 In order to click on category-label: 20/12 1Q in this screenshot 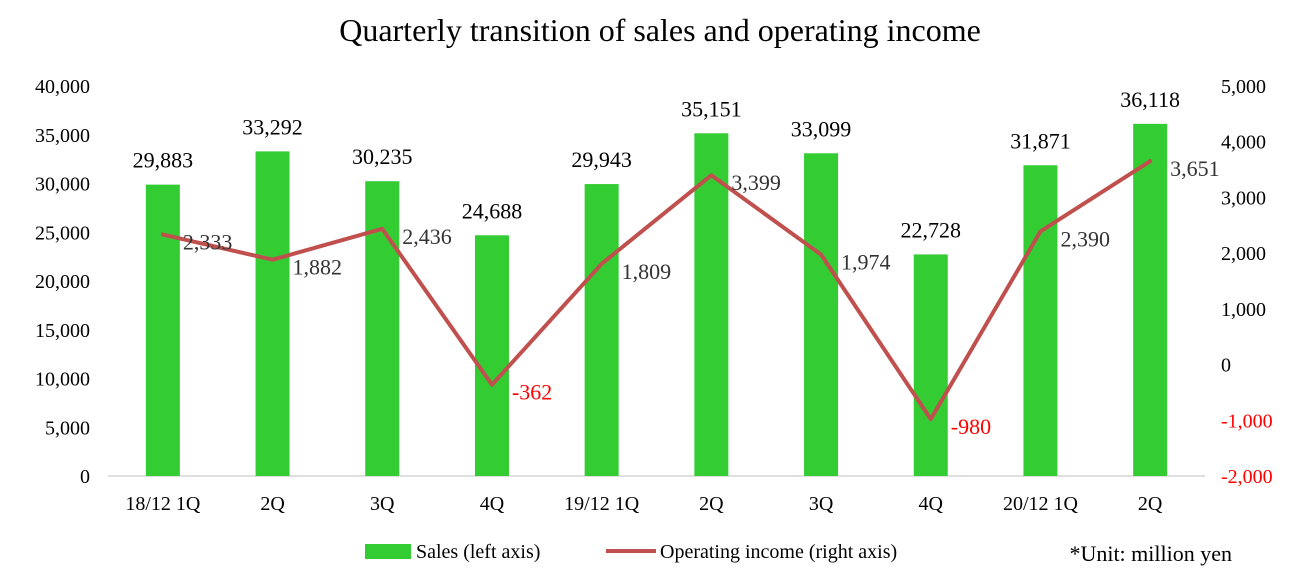, I will do `click(1041, 504)`.